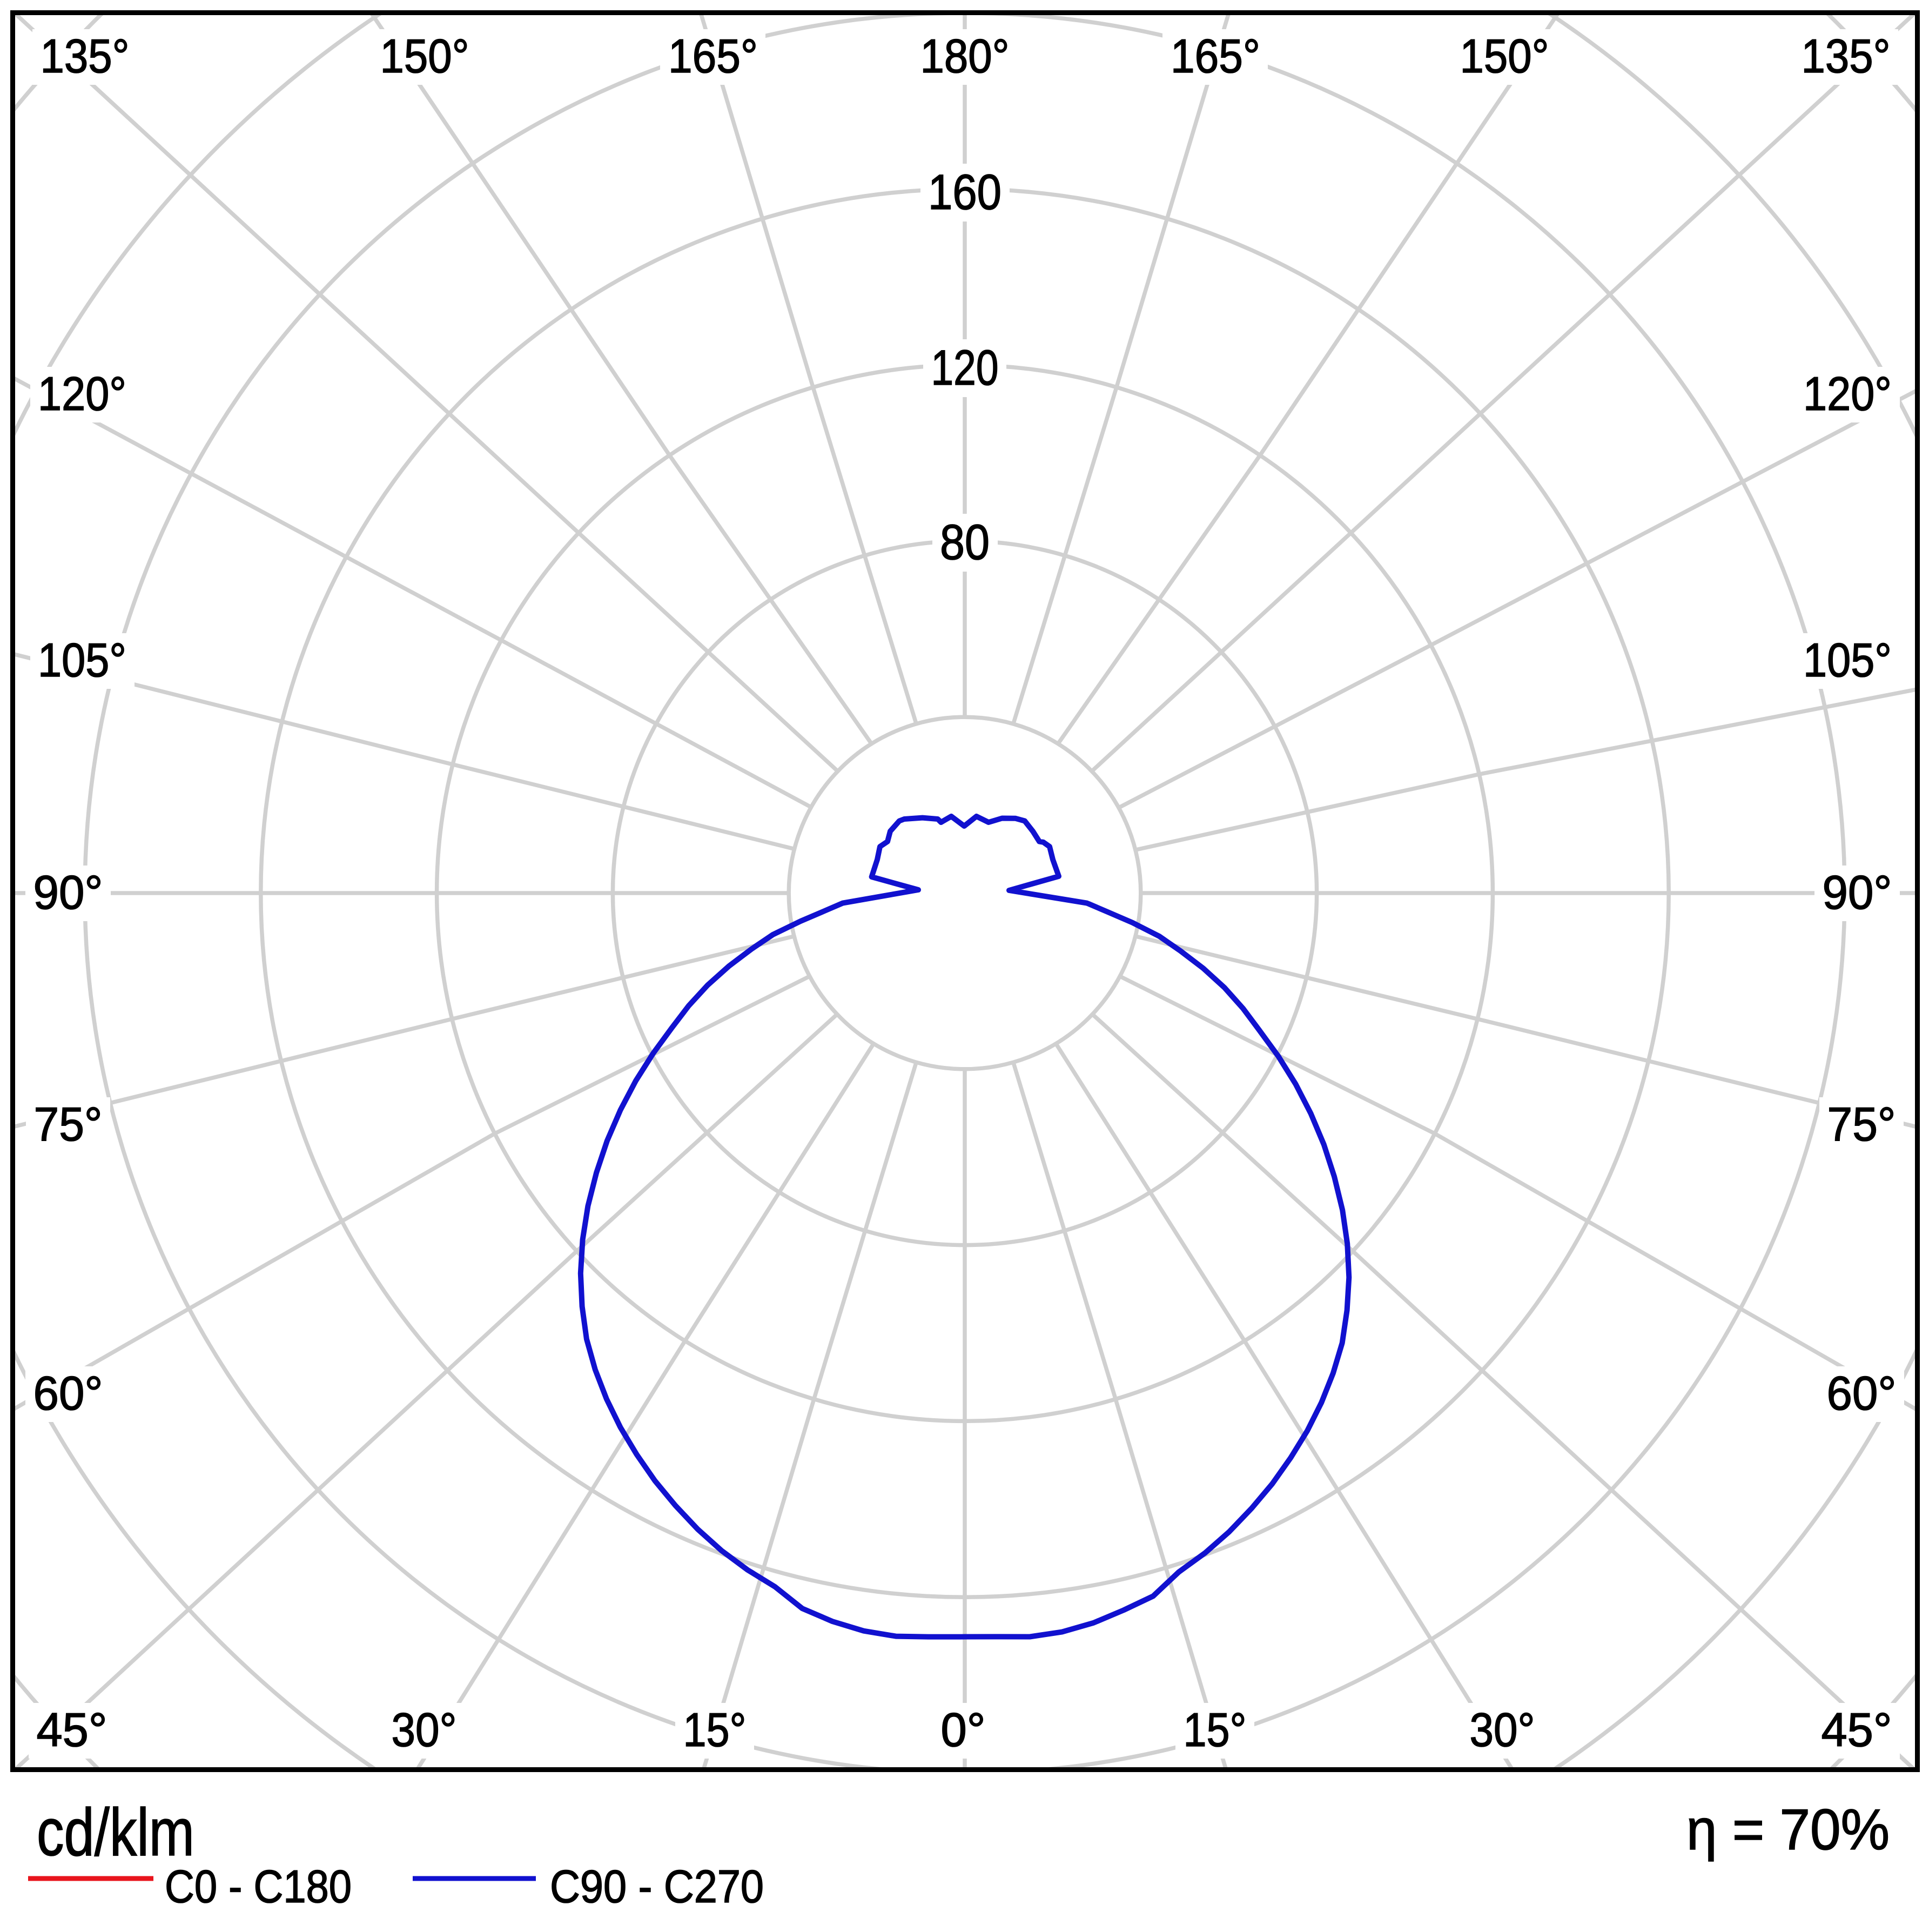 This screenshot has height=1932, width=1929. I want to click on svg-text: 180°, so click(965, 56).